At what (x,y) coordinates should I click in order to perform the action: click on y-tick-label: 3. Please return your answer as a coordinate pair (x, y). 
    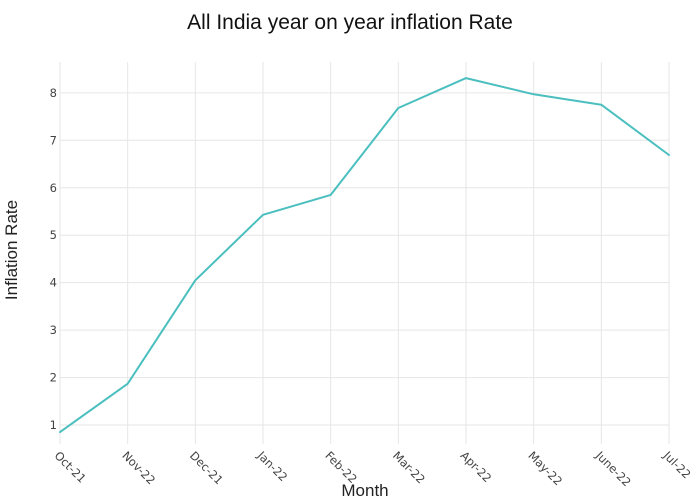
    Looking at the image, I should click on (53, 330).